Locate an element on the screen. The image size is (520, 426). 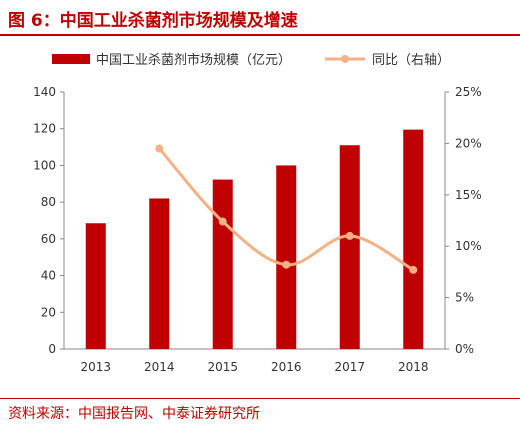
right-tick-label: 5% is located at coordinates (464, 298).